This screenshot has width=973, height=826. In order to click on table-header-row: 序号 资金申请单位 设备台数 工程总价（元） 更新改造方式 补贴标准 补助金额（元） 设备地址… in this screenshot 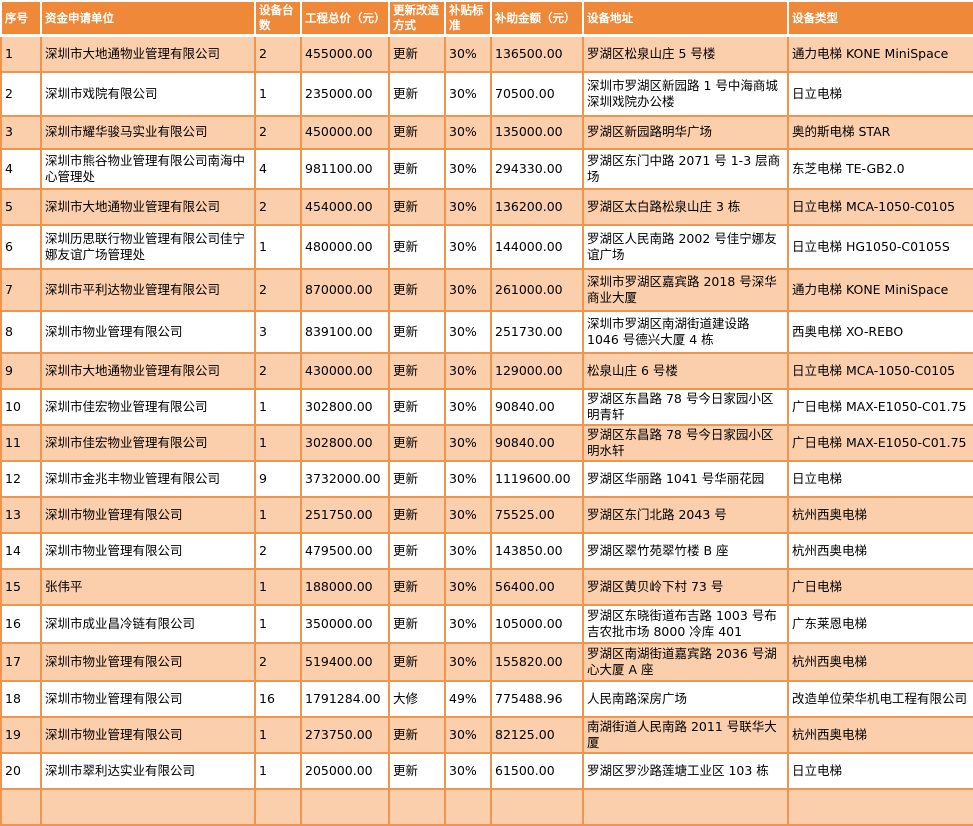, I will do `click(486, 18)`.